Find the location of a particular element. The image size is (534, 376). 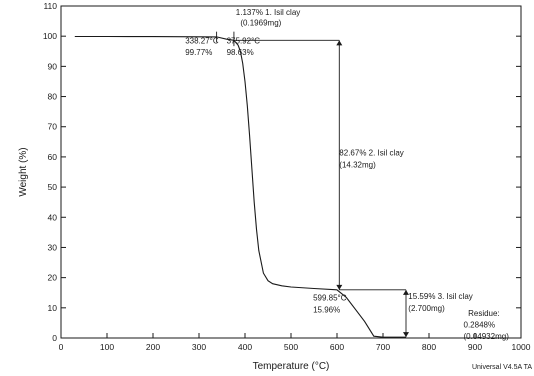

x-tick-label: 200 is located at coordinates (153, 347).